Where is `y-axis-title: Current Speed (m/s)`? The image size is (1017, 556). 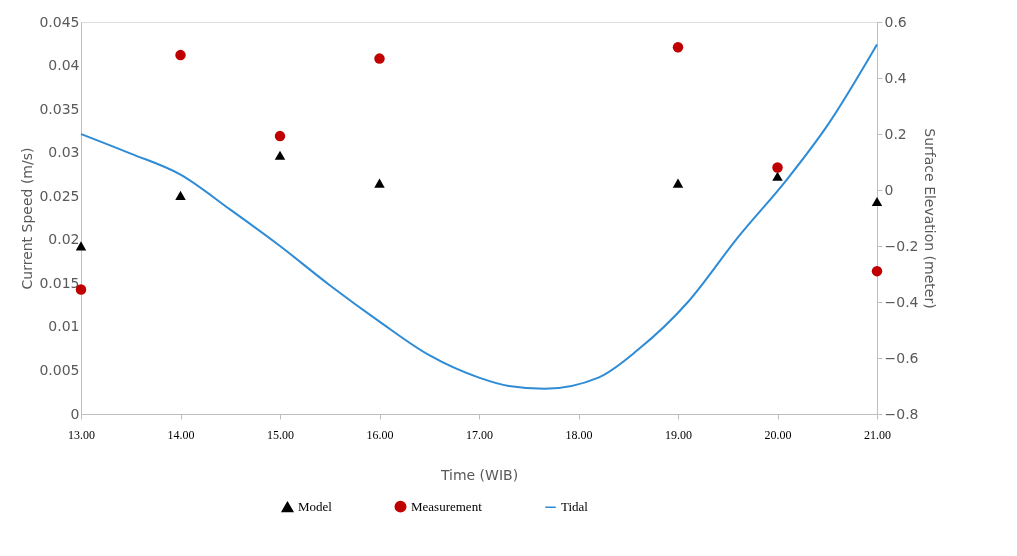
y-axis-title: Current Speed (m/s) is located at coordinates (27, 218).